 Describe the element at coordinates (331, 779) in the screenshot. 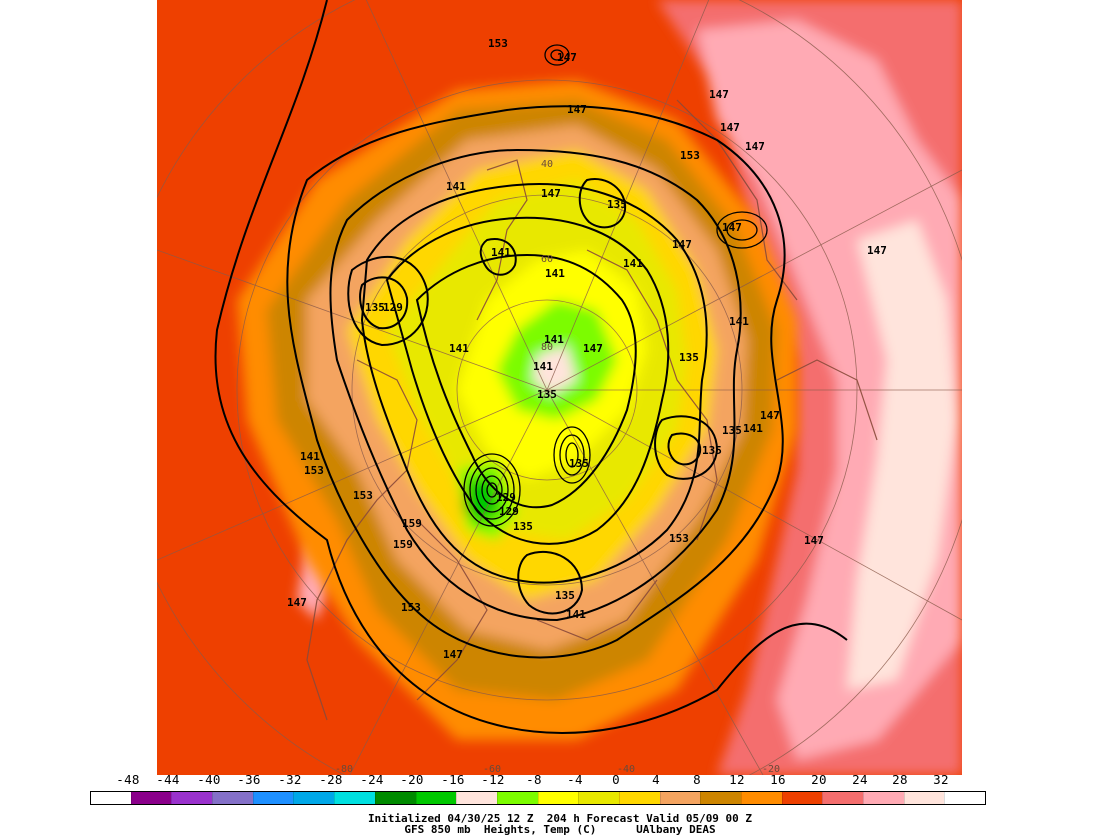

I see `colorbar-label: -28` at that location.